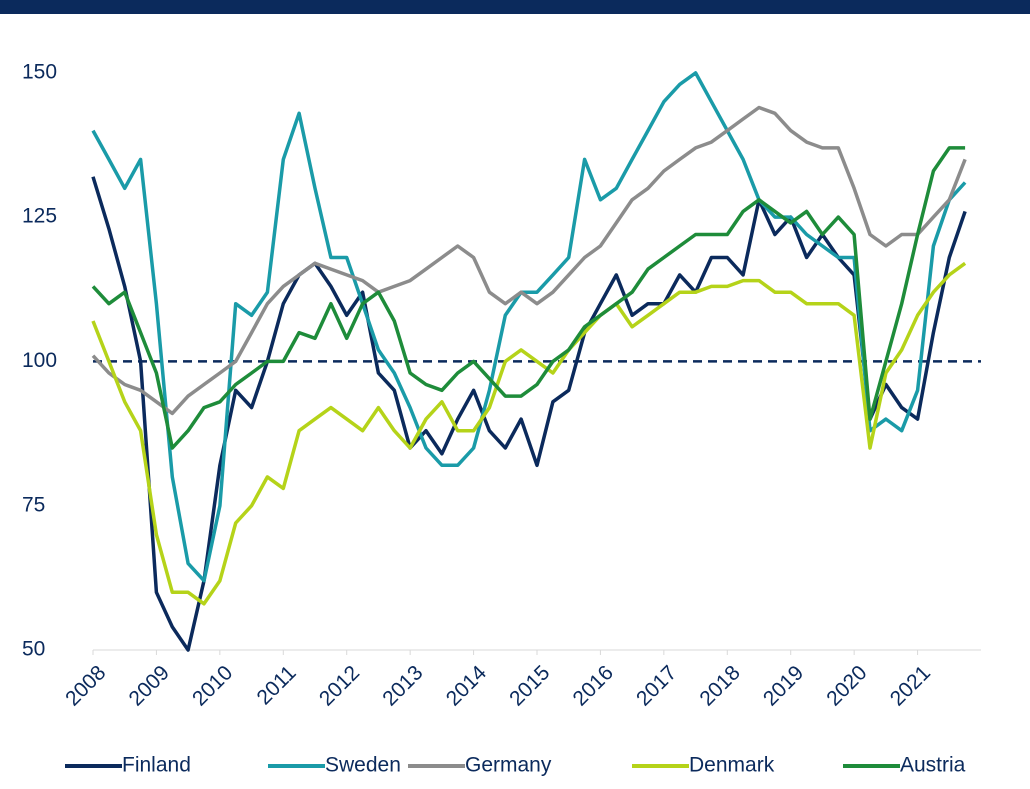 The image size is (1030, 789). What do you see at coordinates (149, 685) in the screenshot?
I see `x-tick-label: 2009` at bounding box center [149, 685].